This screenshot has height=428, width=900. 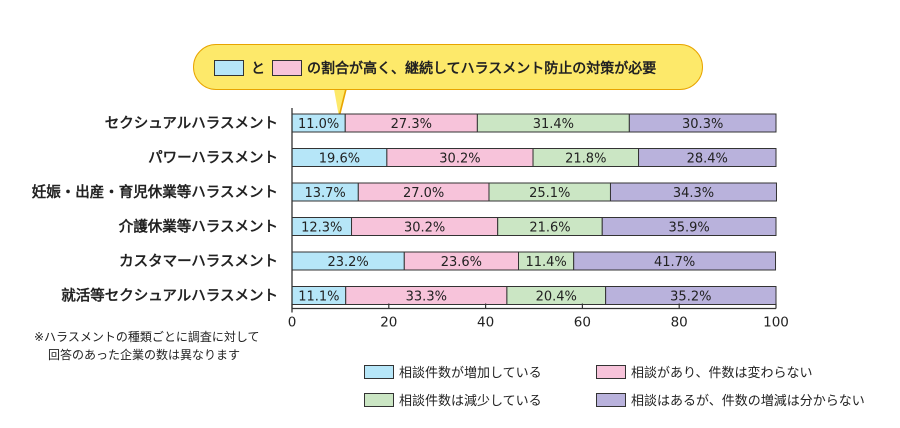 What do you see at coordinates (722, 373) in the screenshot?
I see `legend-label-unchanged: 相談があり、件数は変わらない` at bounding box center [722, 373].